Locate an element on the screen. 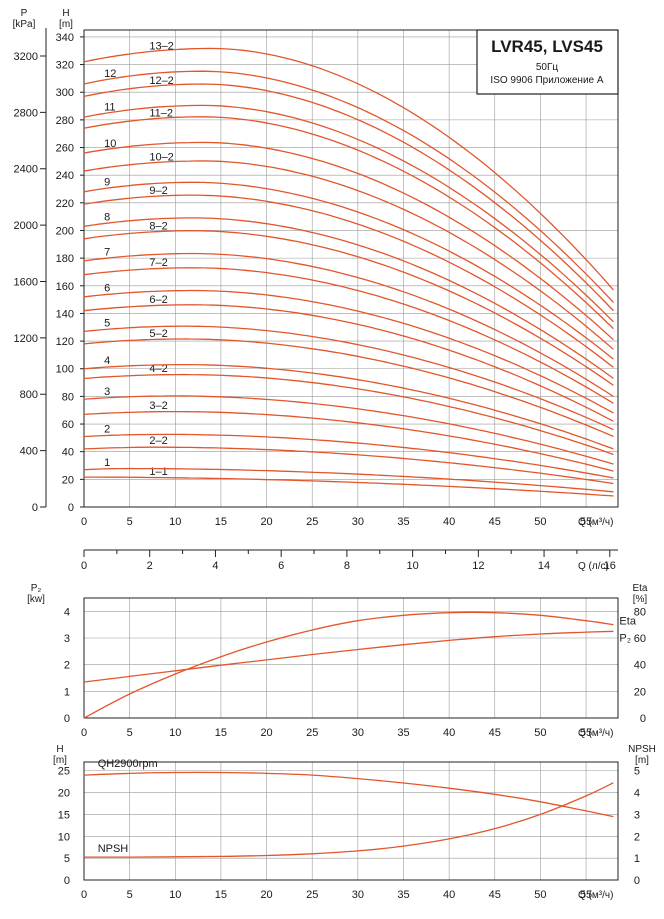 The width and height of the screenshot is (664, 919). np-ytick-left: 10 is located at coordinates (64, 837).